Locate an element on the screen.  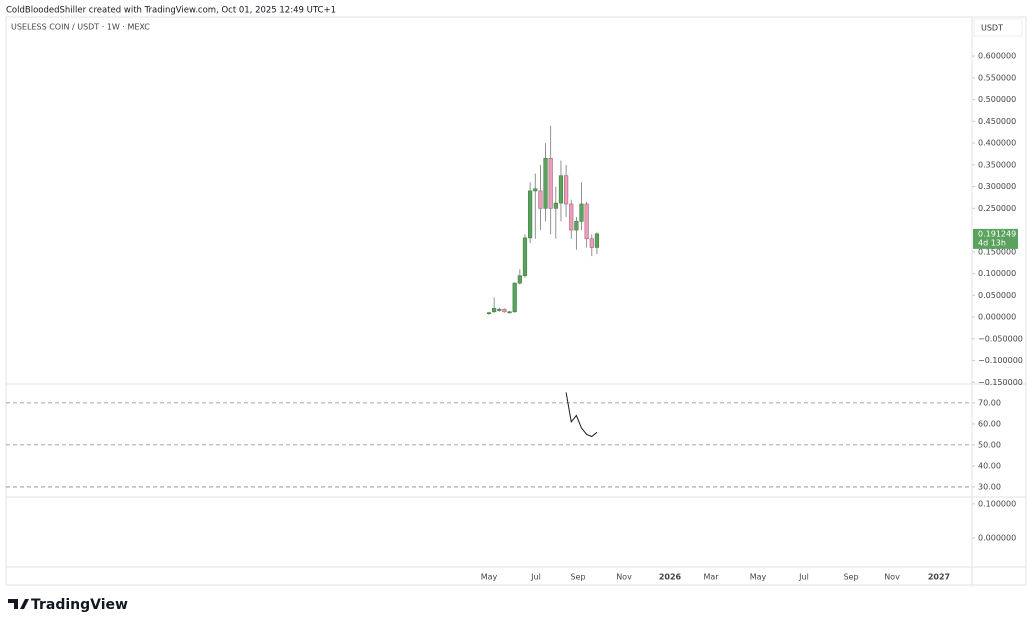
y-tick-label: 0.550000 is located at coordinates (997, 77).